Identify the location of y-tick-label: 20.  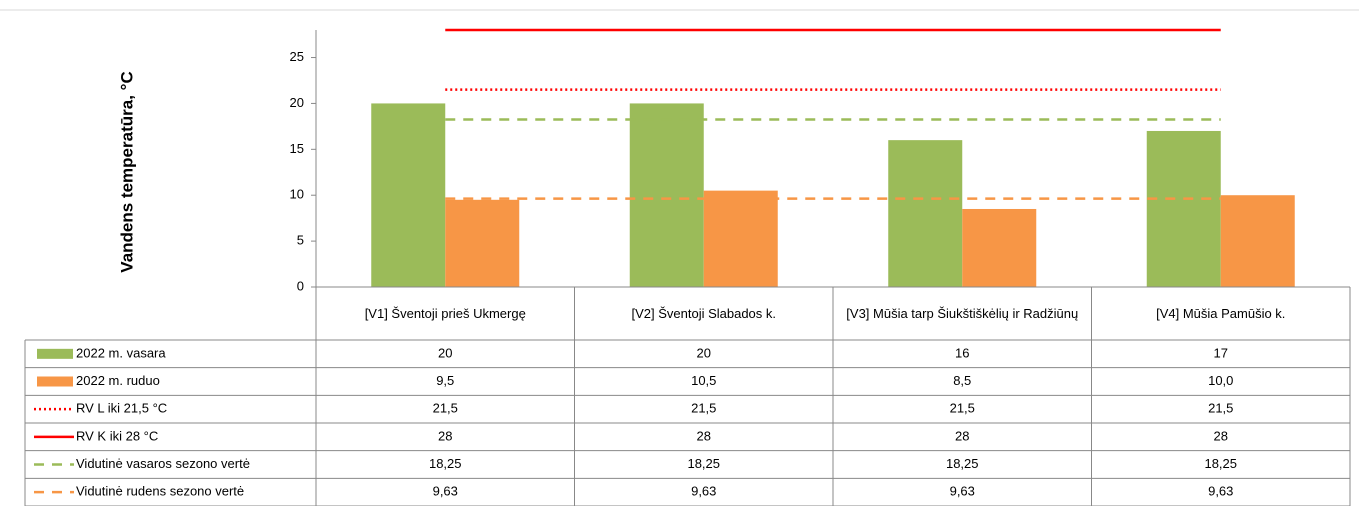
(297, 102).